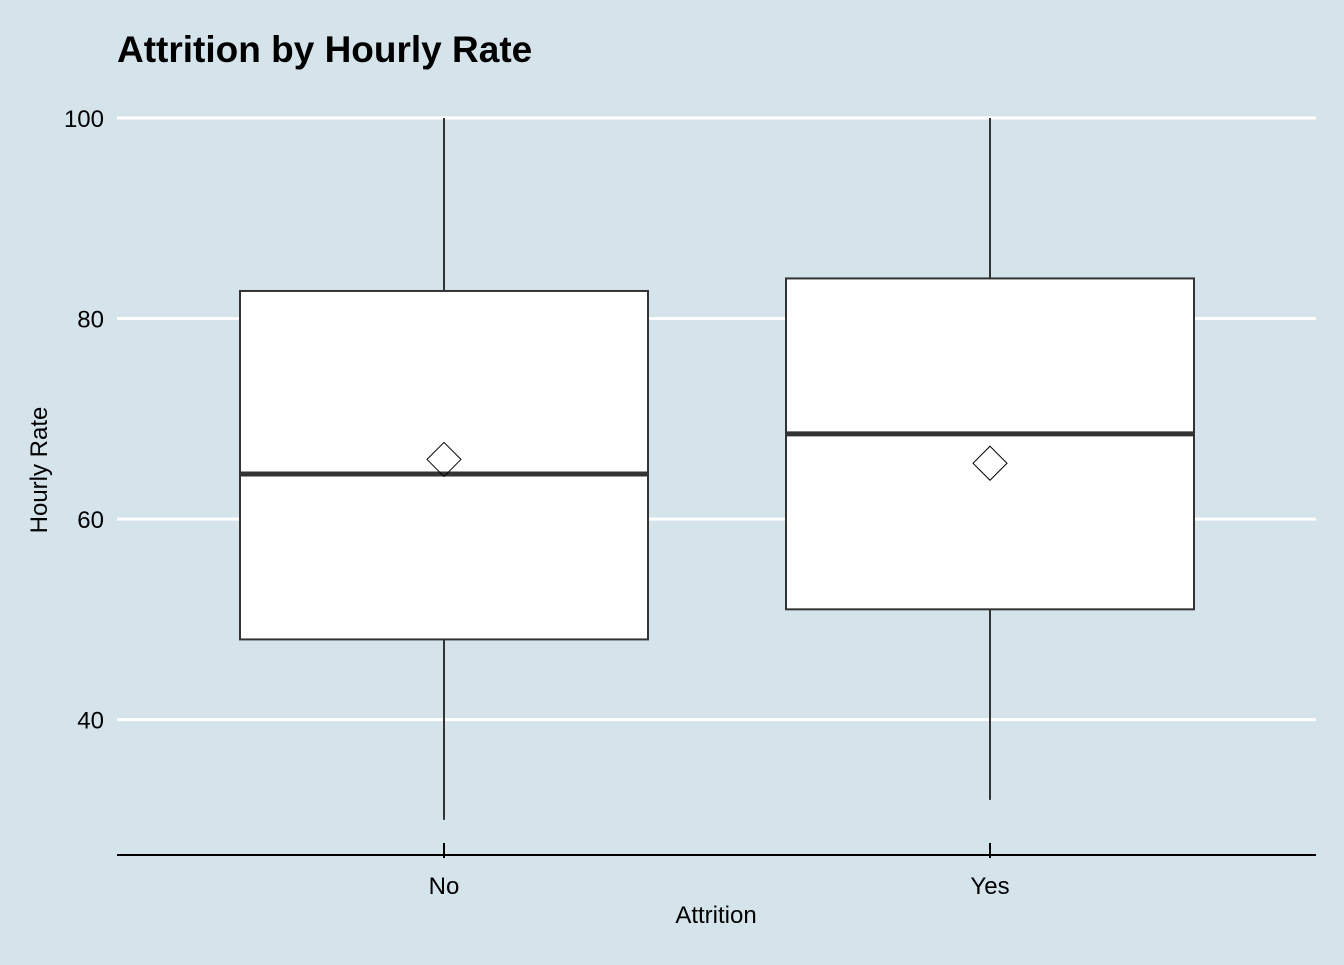 This screenshot has height=965, width=1344. I want to click on x-tick-label-yes: Yes, so click(989, 886).